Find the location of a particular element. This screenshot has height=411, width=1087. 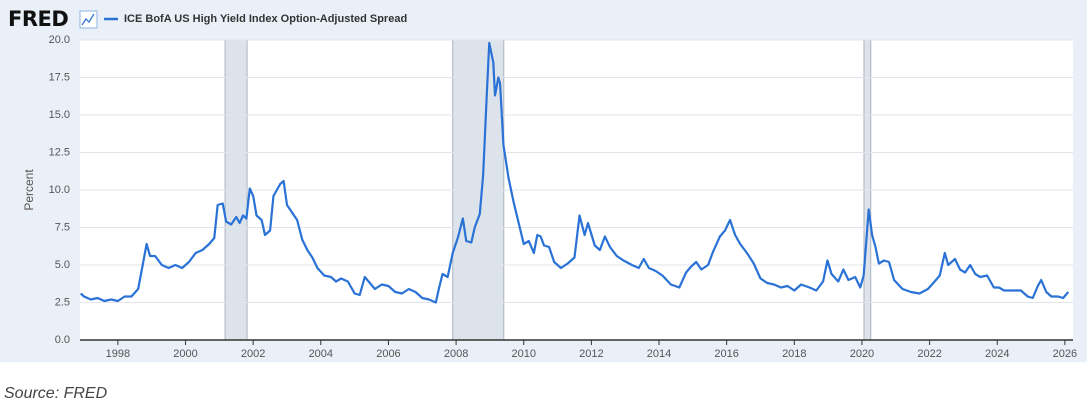

y-tick-label: 5.0 is located at coordinates (62, 265).